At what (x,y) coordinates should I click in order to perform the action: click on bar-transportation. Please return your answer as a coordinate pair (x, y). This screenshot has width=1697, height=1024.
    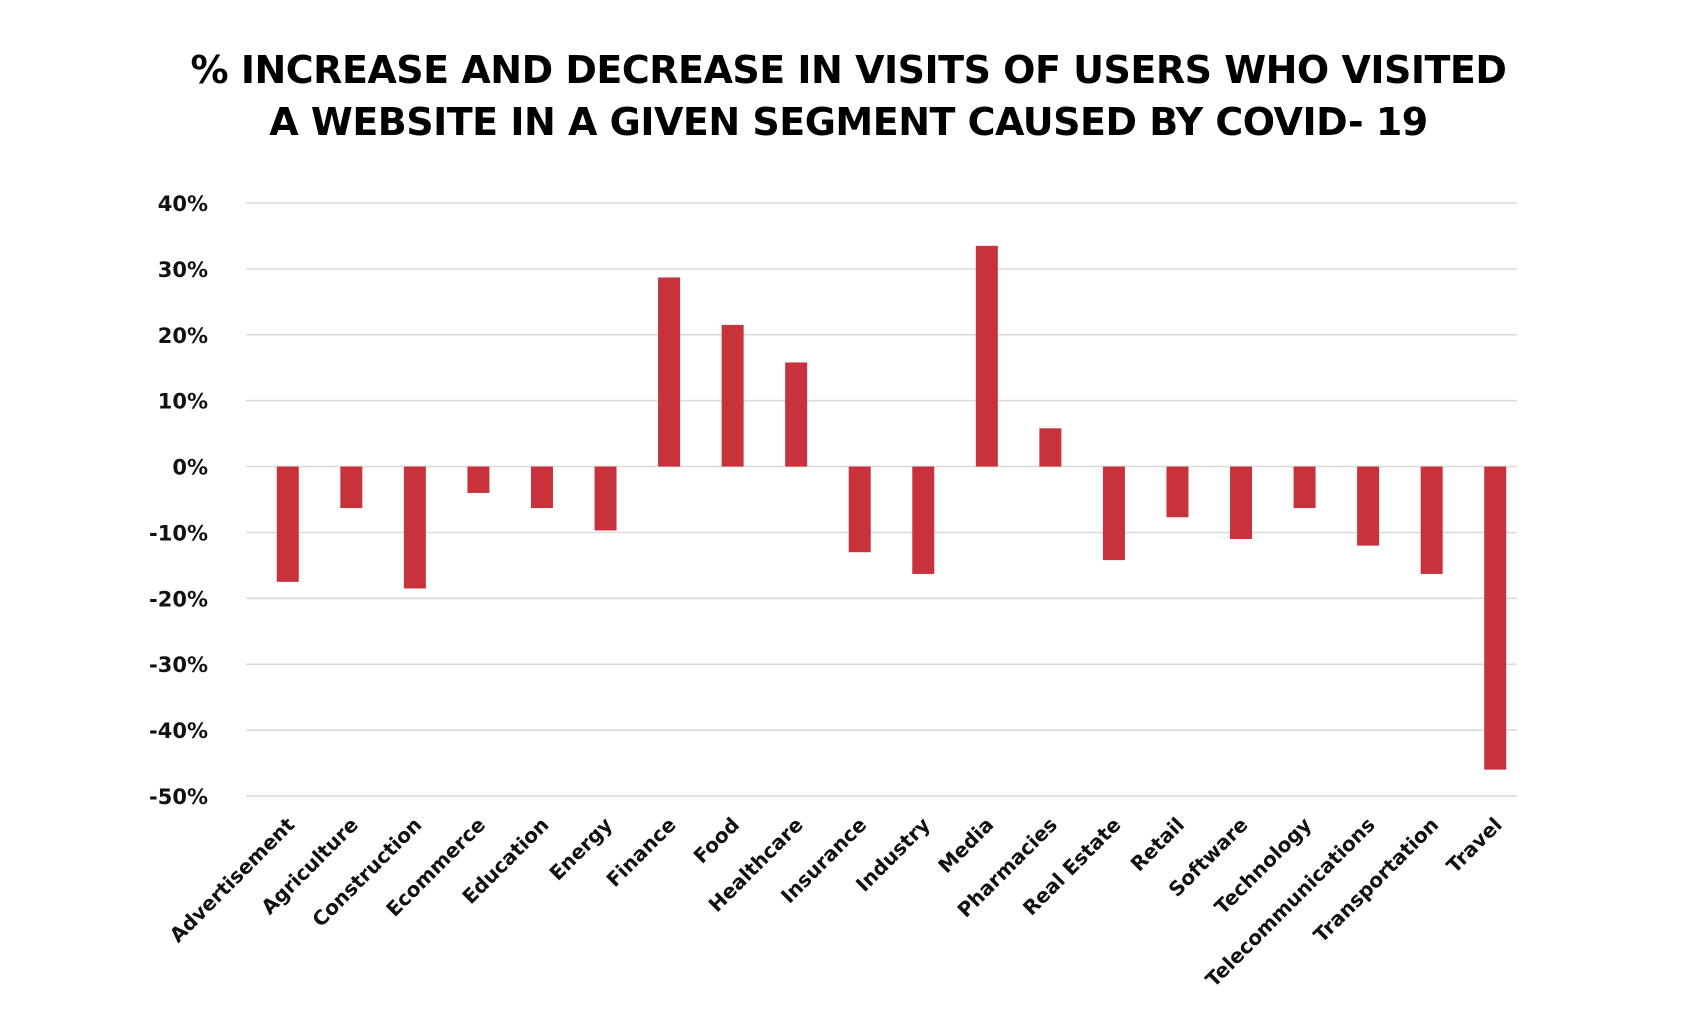
    Looking at the image, I should click on (1431, 520).